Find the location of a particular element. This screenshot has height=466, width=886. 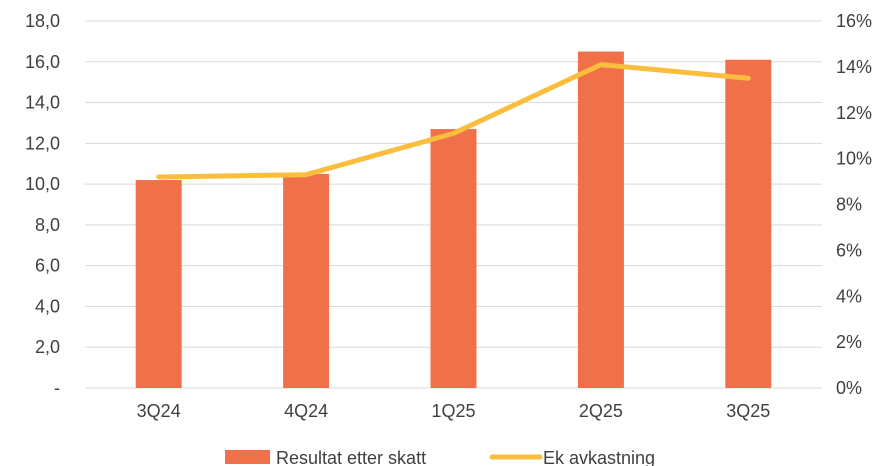

x-tick-label: 4Q24 is located at coordinates (306, 411).